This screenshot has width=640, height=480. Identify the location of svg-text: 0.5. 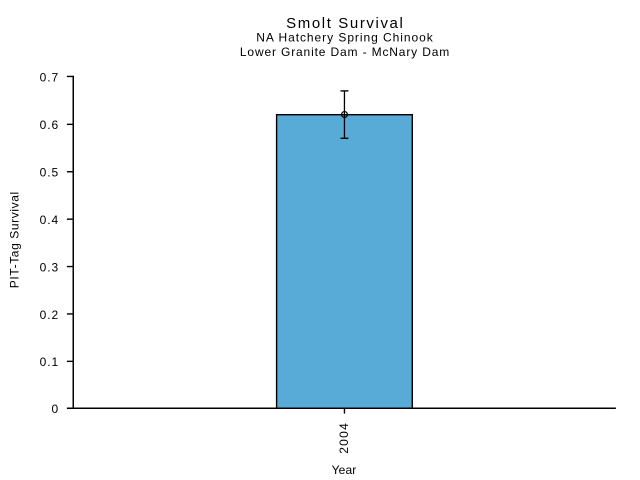
(50, 173).